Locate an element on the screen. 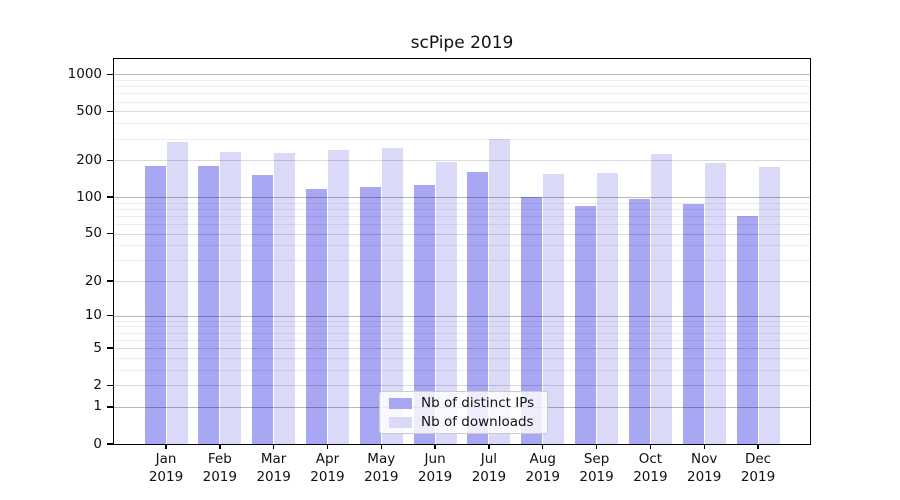  y-tick-label-50: 50 is located at coordinates (93, 233).